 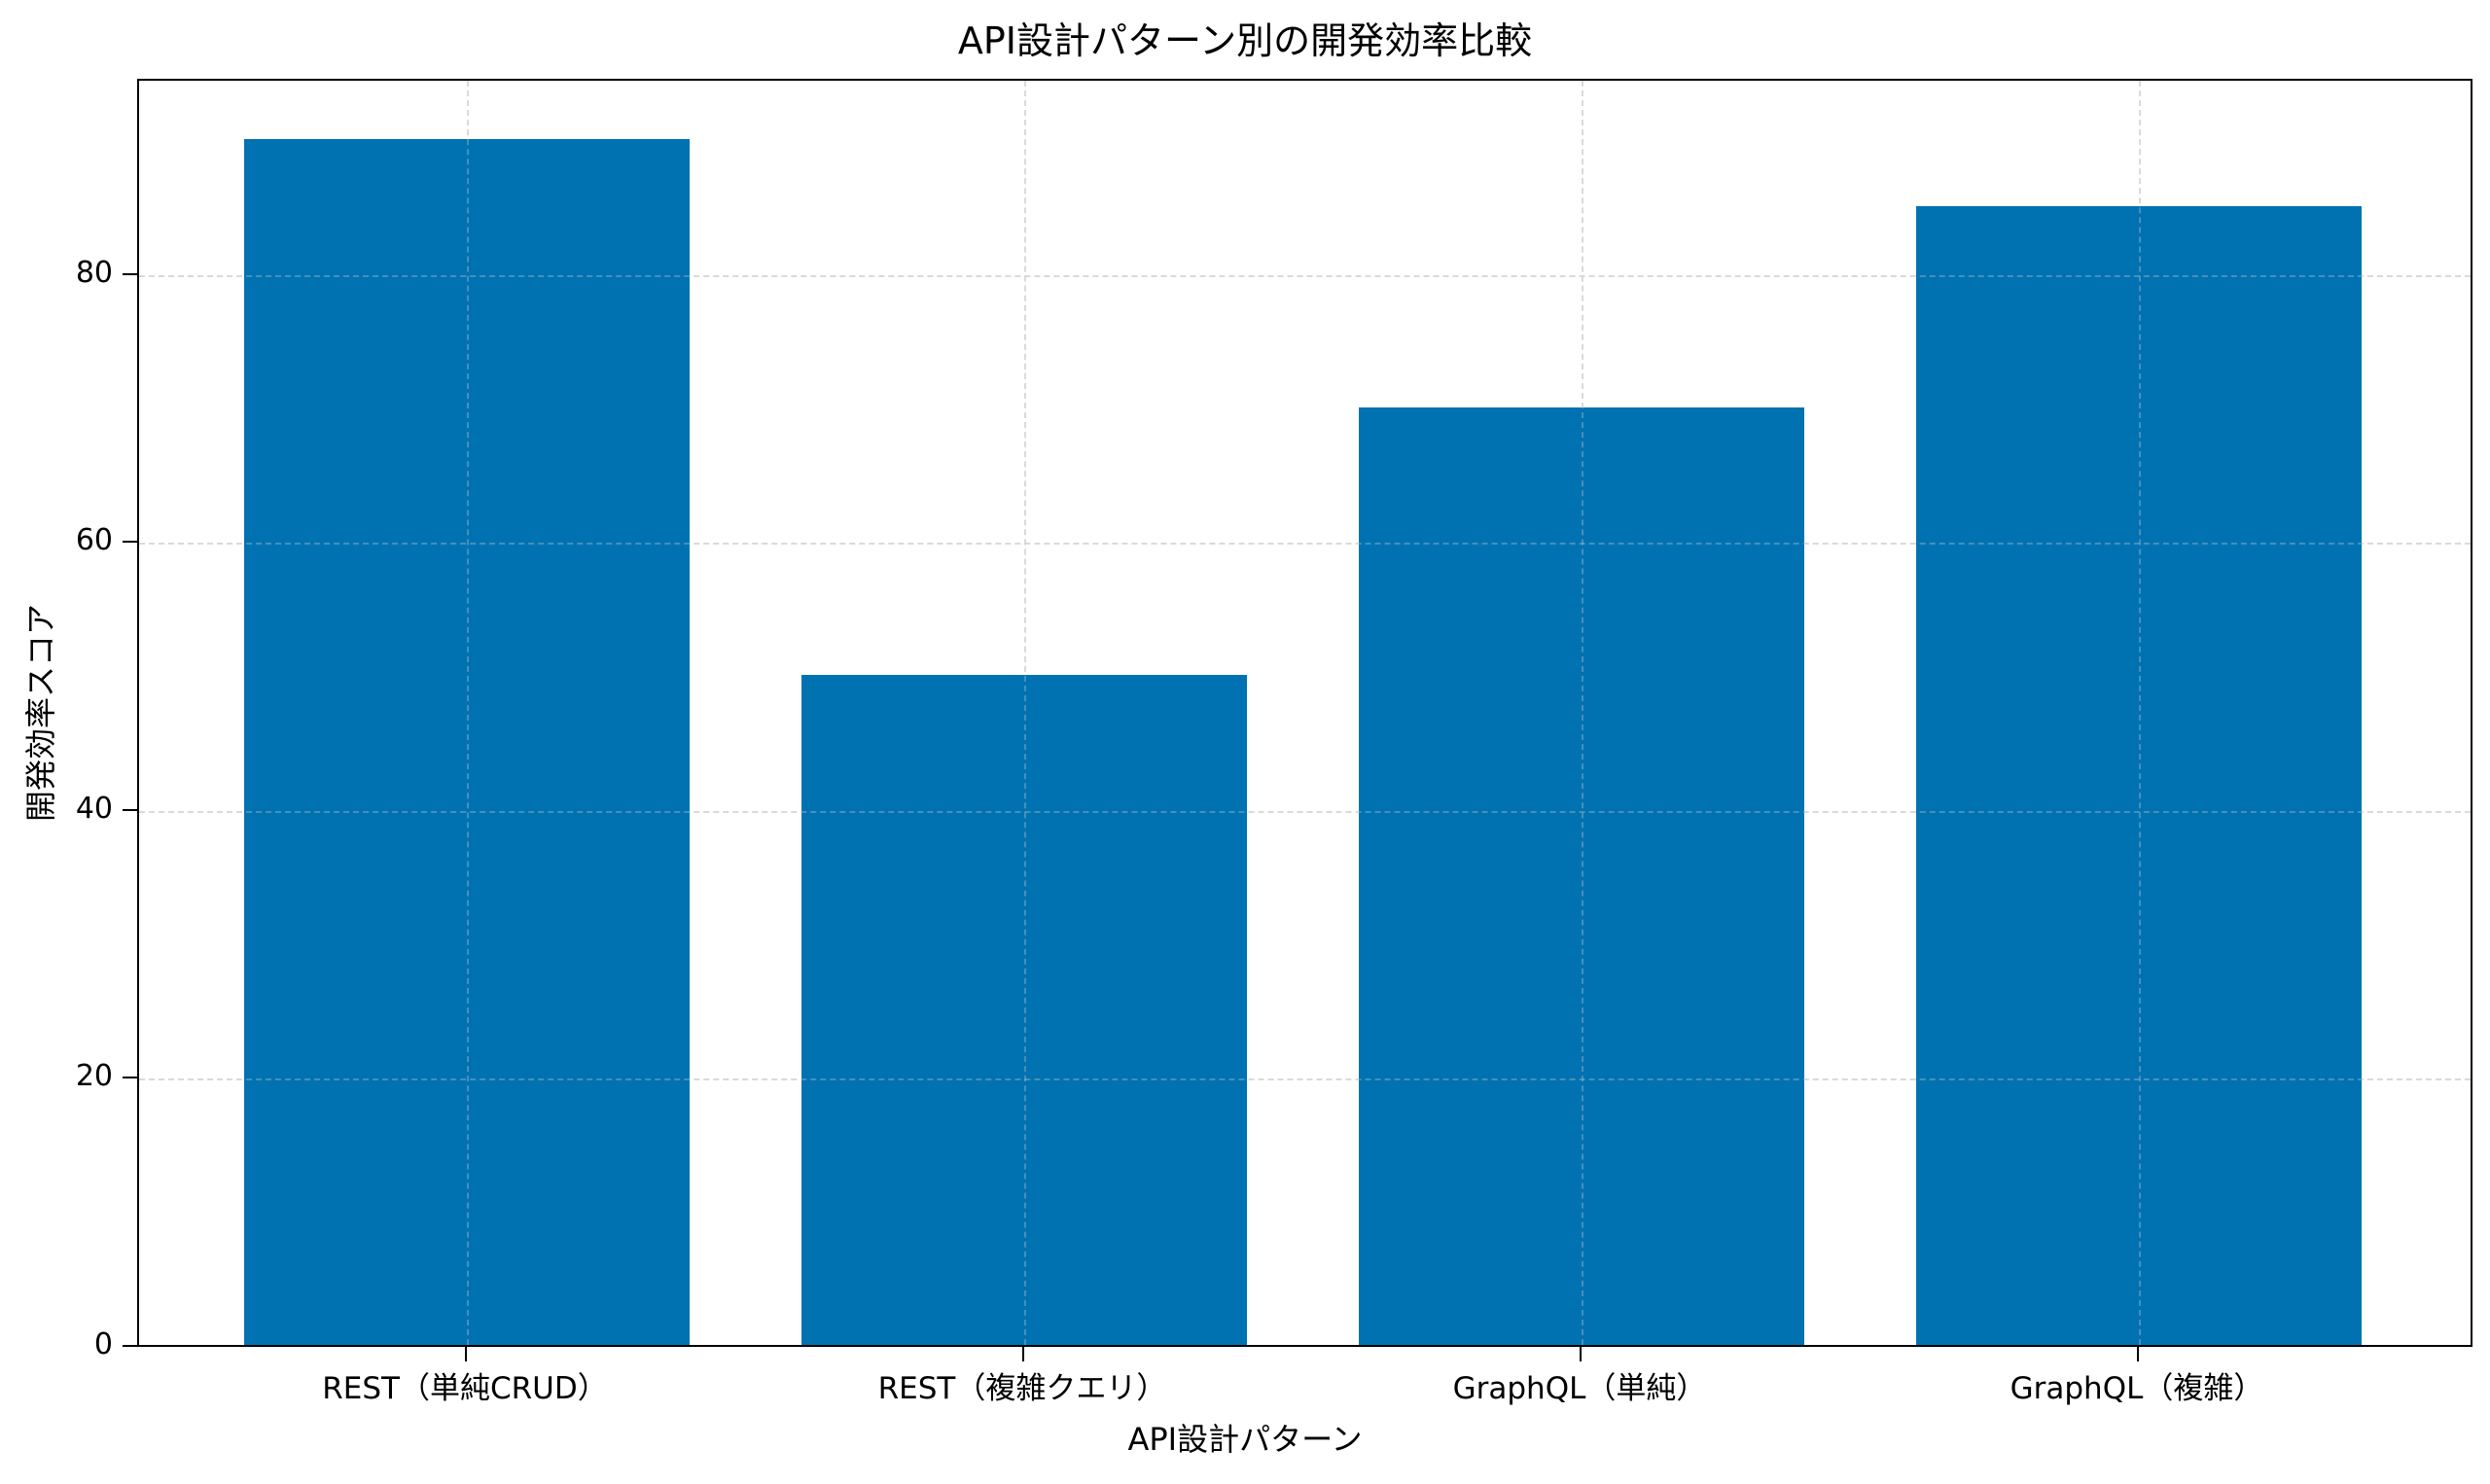 I want to click on y-tick-label: 0, so click(x=103, y=1344).